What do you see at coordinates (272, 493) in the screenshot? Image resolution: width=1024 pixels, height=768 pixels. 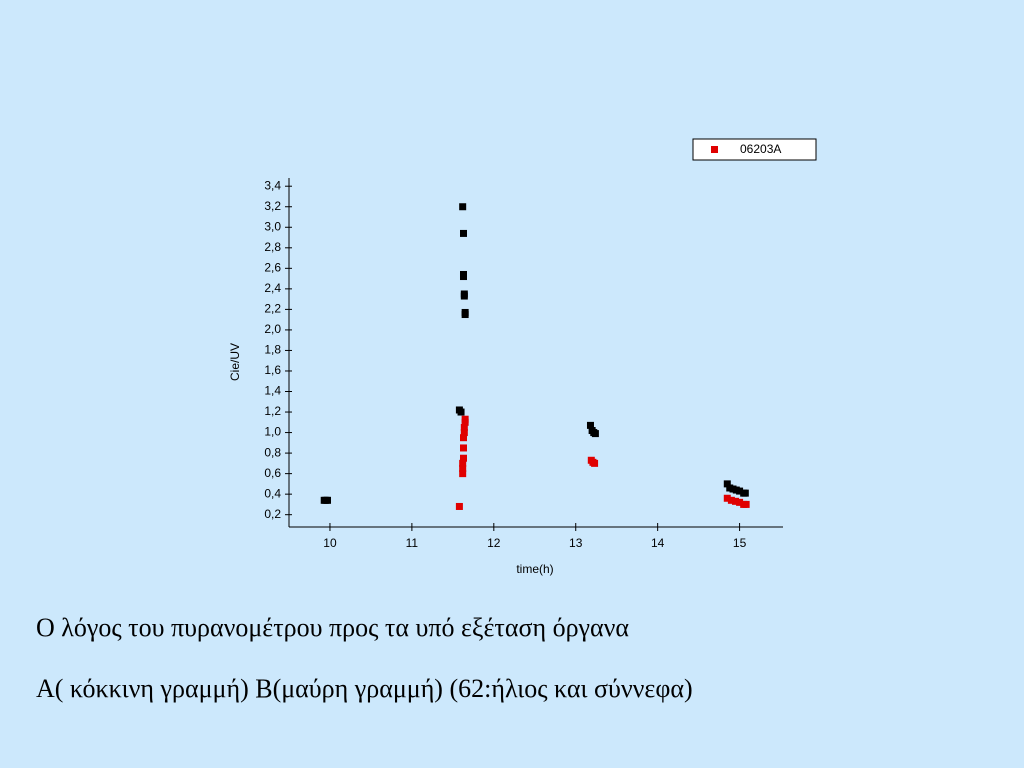 I see `y-tick-label: 0,4` at bounding box center [272, 493].